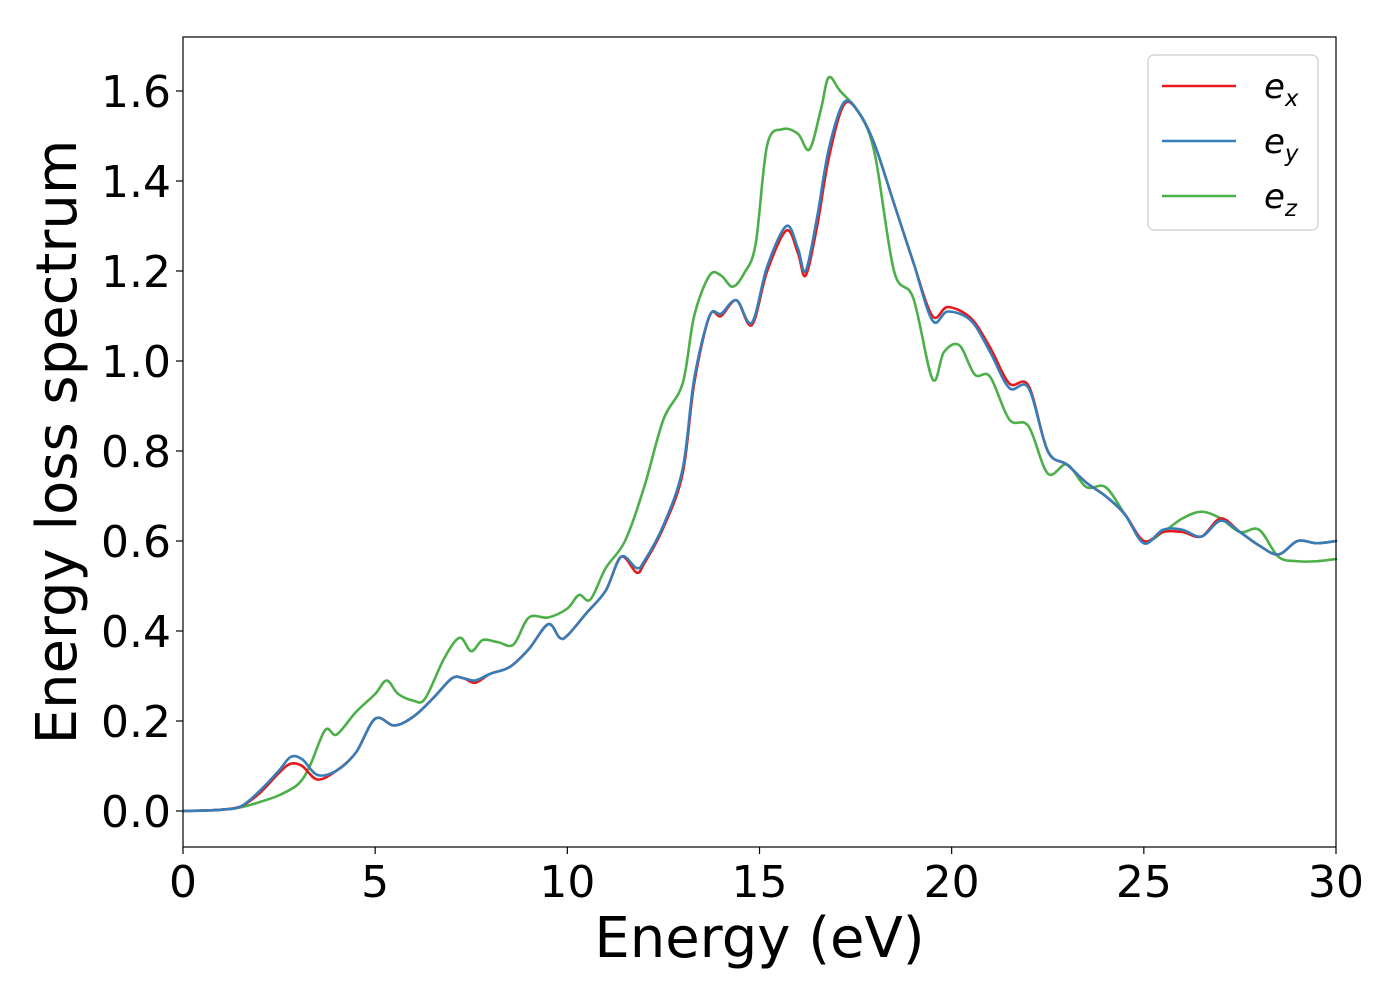  What do you see at coordinates (375, 882) in the screenshot?
I see `x-tick-label: 5` at bounding box center [375, 882].